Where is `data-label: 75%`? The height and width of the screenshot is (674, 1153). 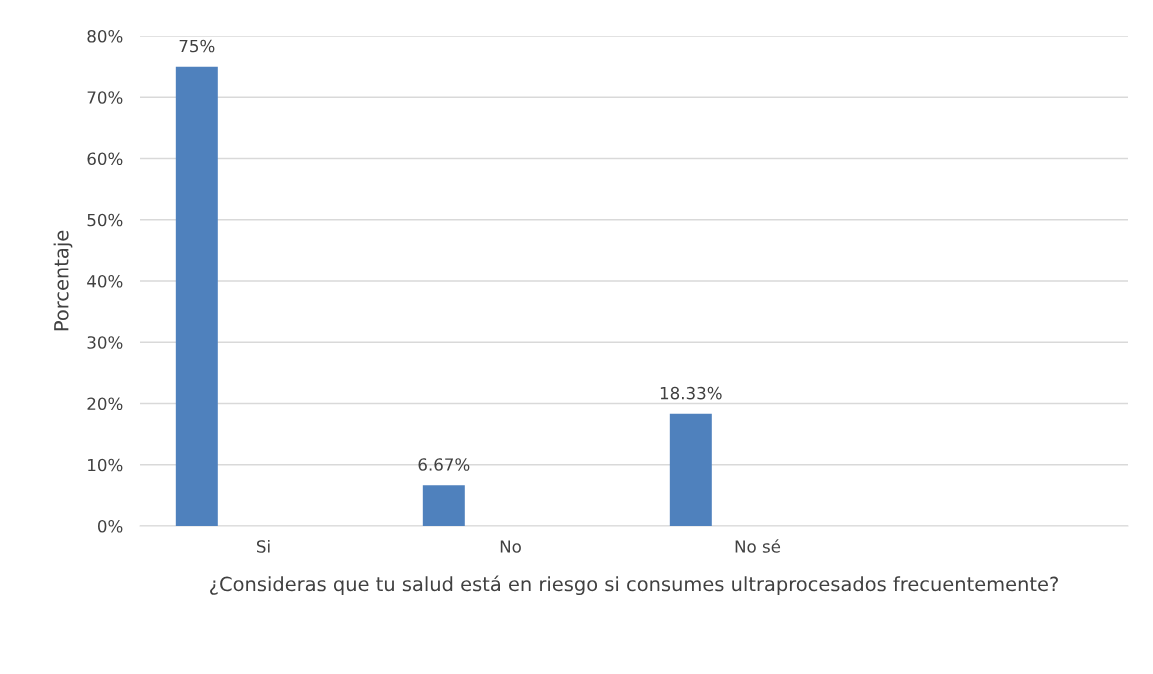 data-label: 75% is located at coordinates (197, 46).